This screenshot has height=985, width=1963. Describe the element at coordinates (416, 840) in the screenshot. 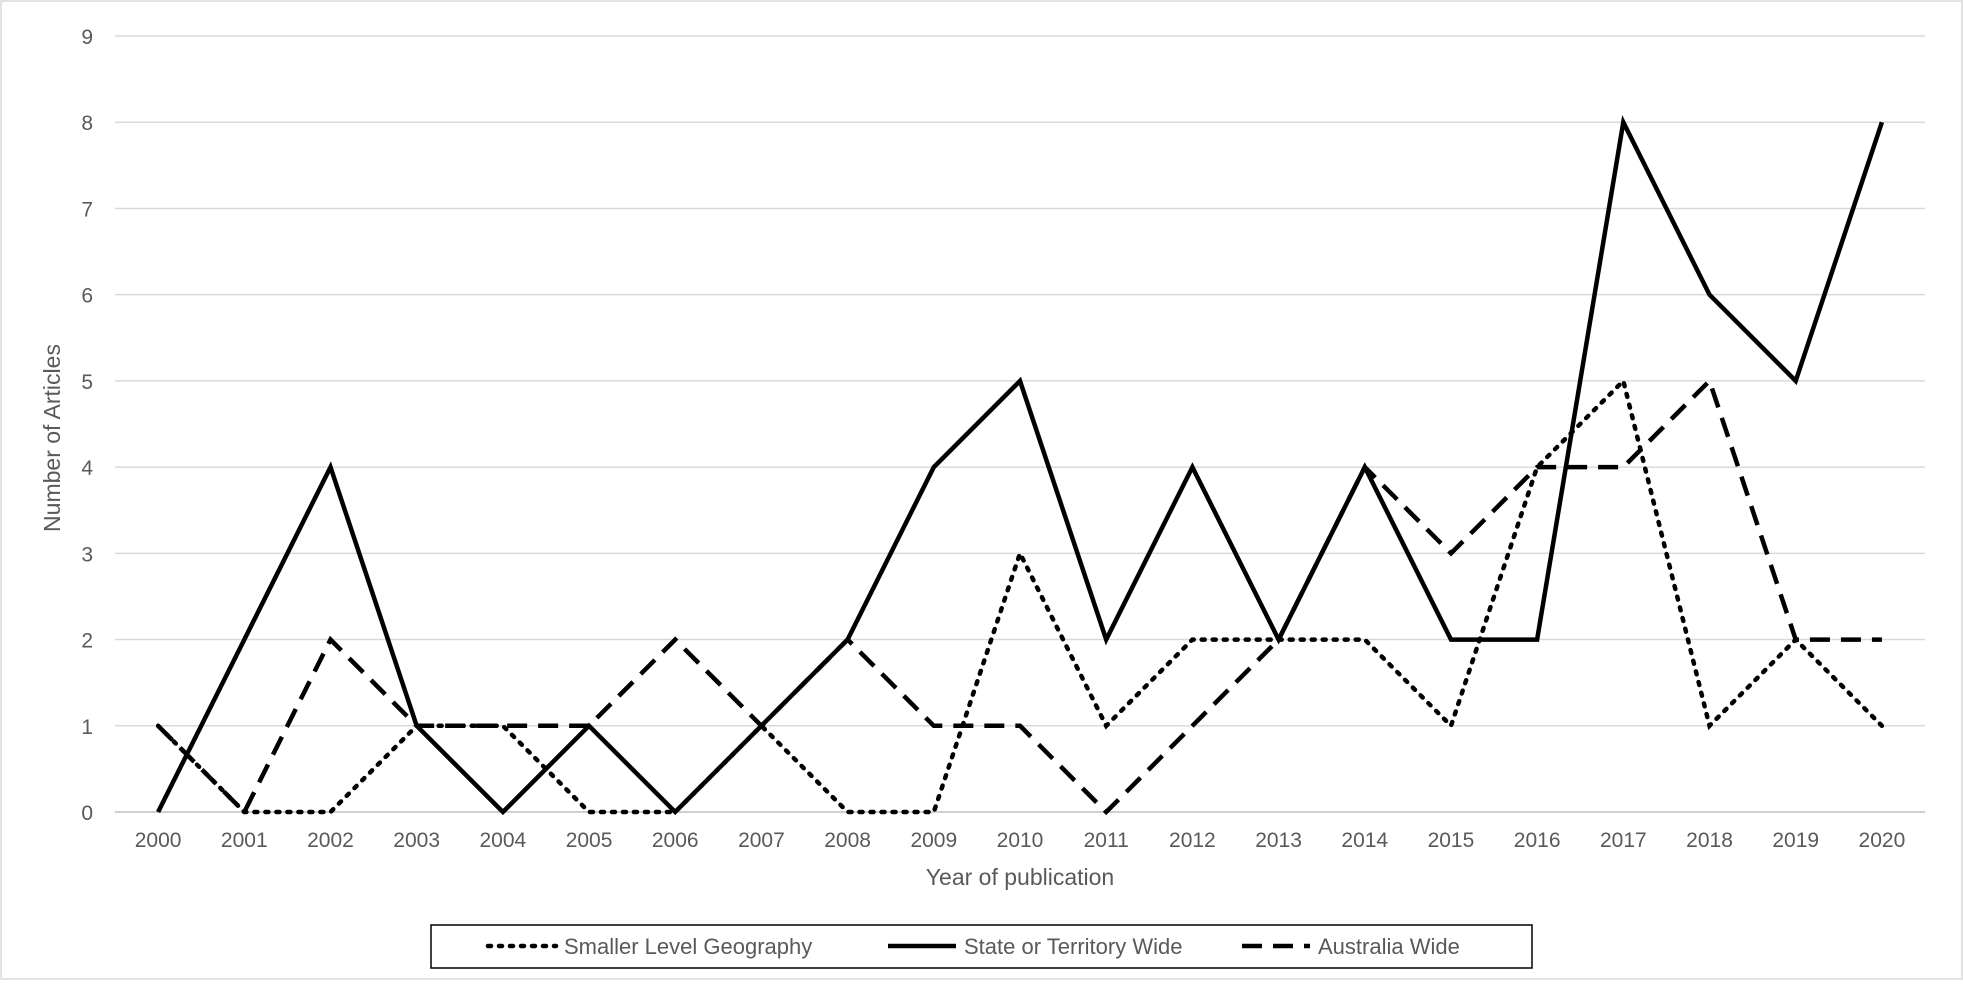

I see `x-tick-label: 2003` at that location.